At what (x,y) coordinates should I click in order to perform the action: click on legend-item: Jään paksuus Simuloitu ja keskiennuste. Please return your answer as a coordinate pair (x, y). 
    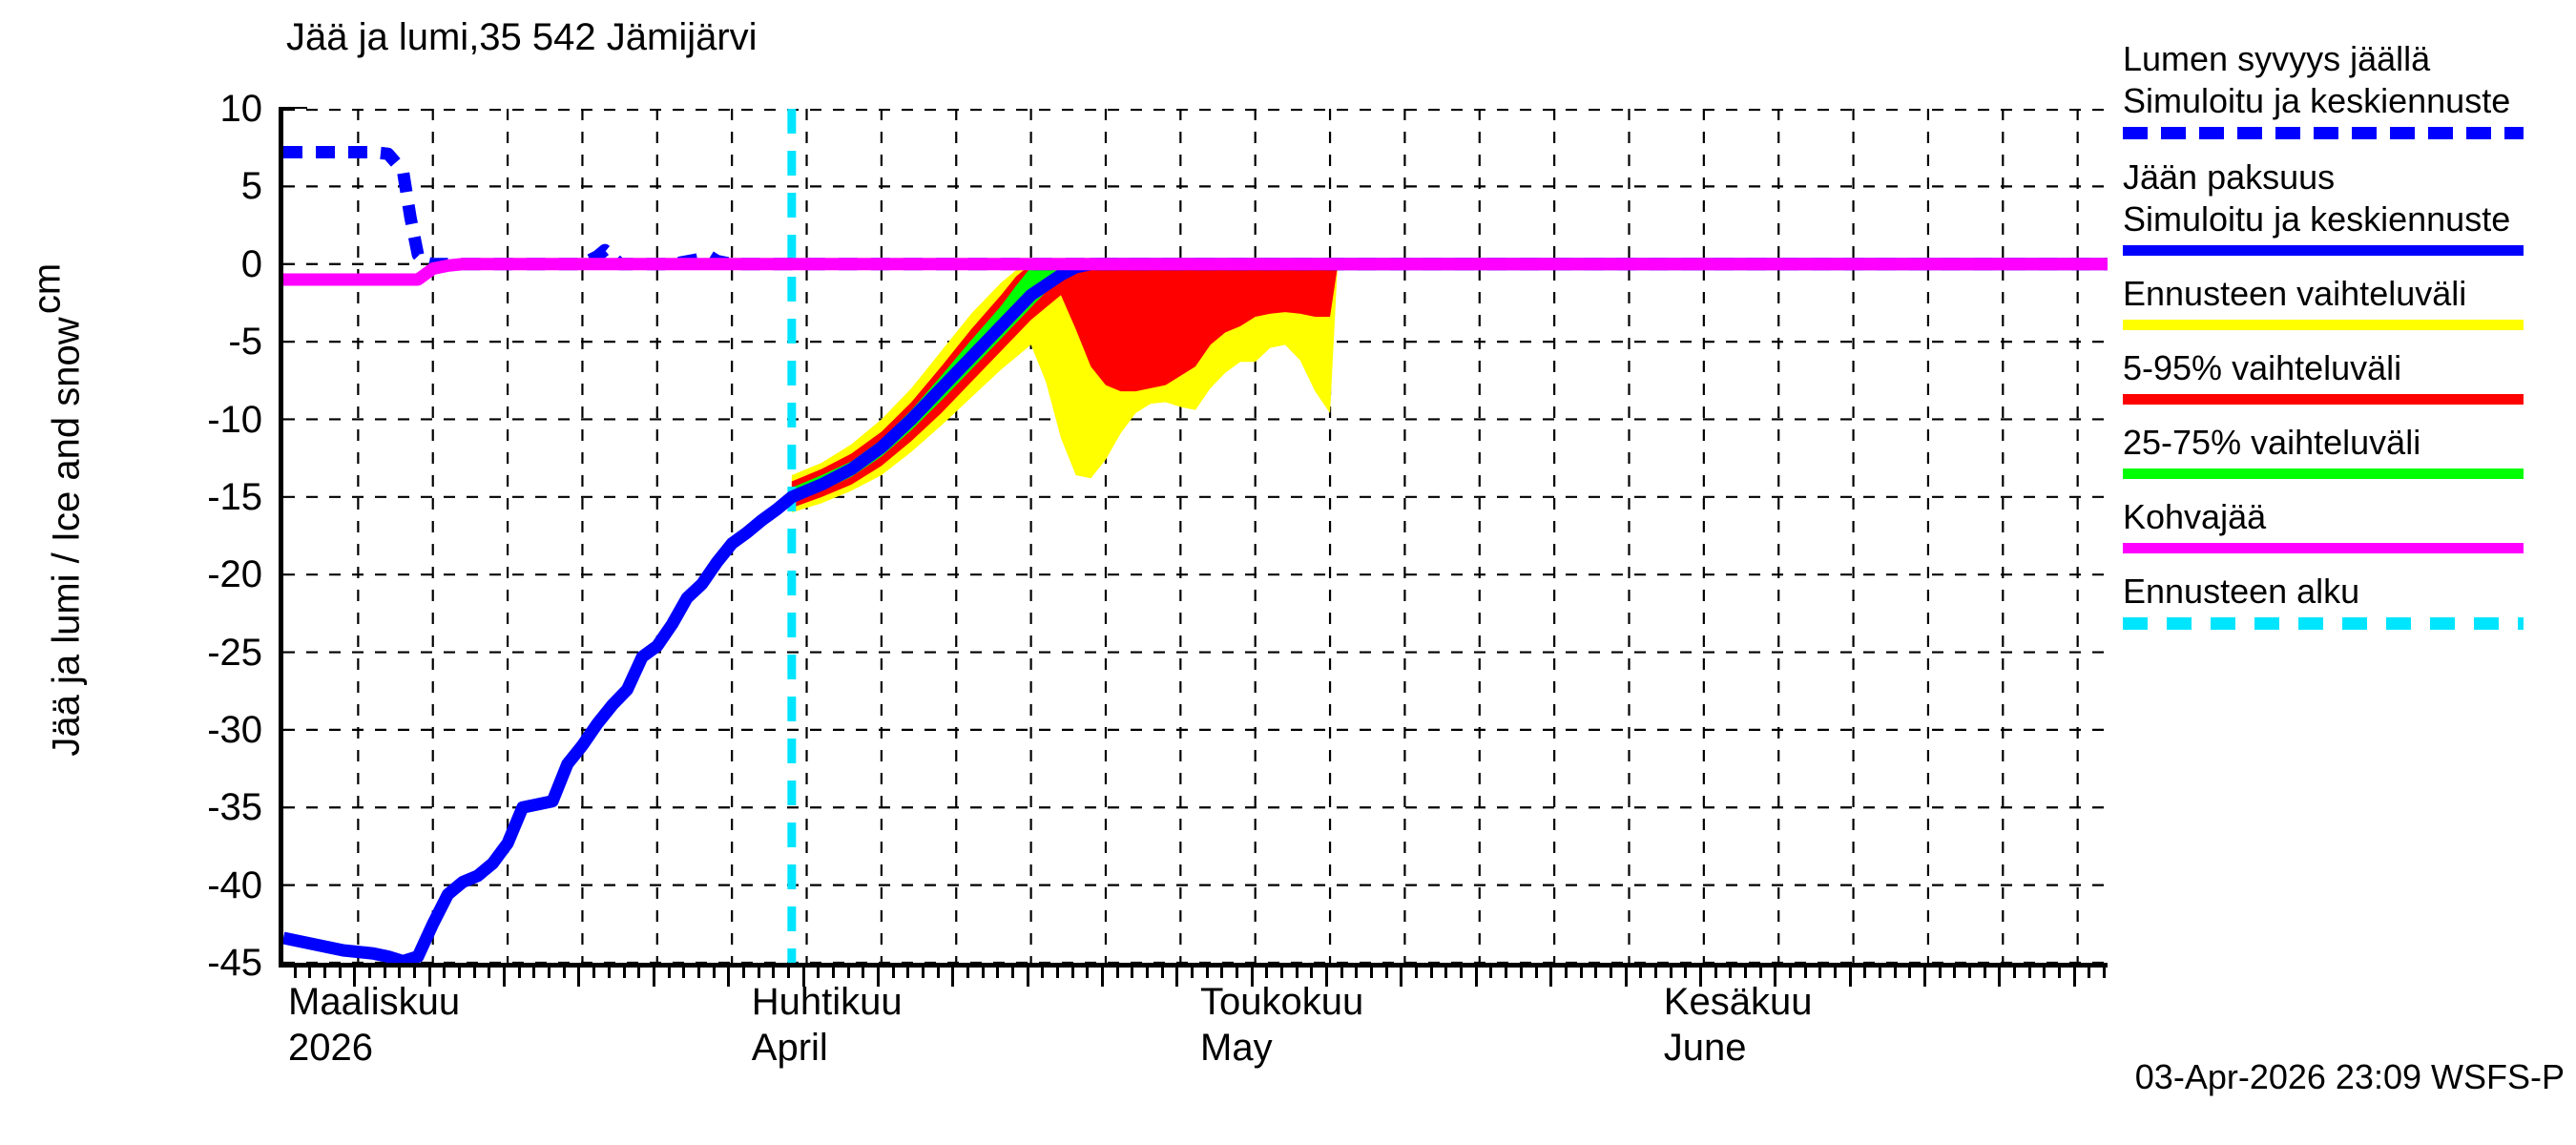
    Looking at the image, I should click on (2347, 206).